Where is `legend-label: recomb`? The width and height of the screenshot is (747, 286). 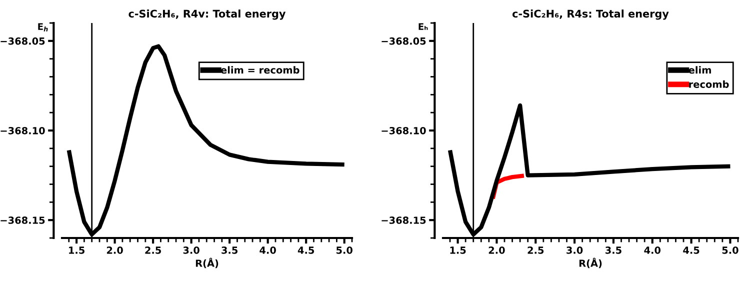 legend-label: recomb is located at coordinates (709, 84).